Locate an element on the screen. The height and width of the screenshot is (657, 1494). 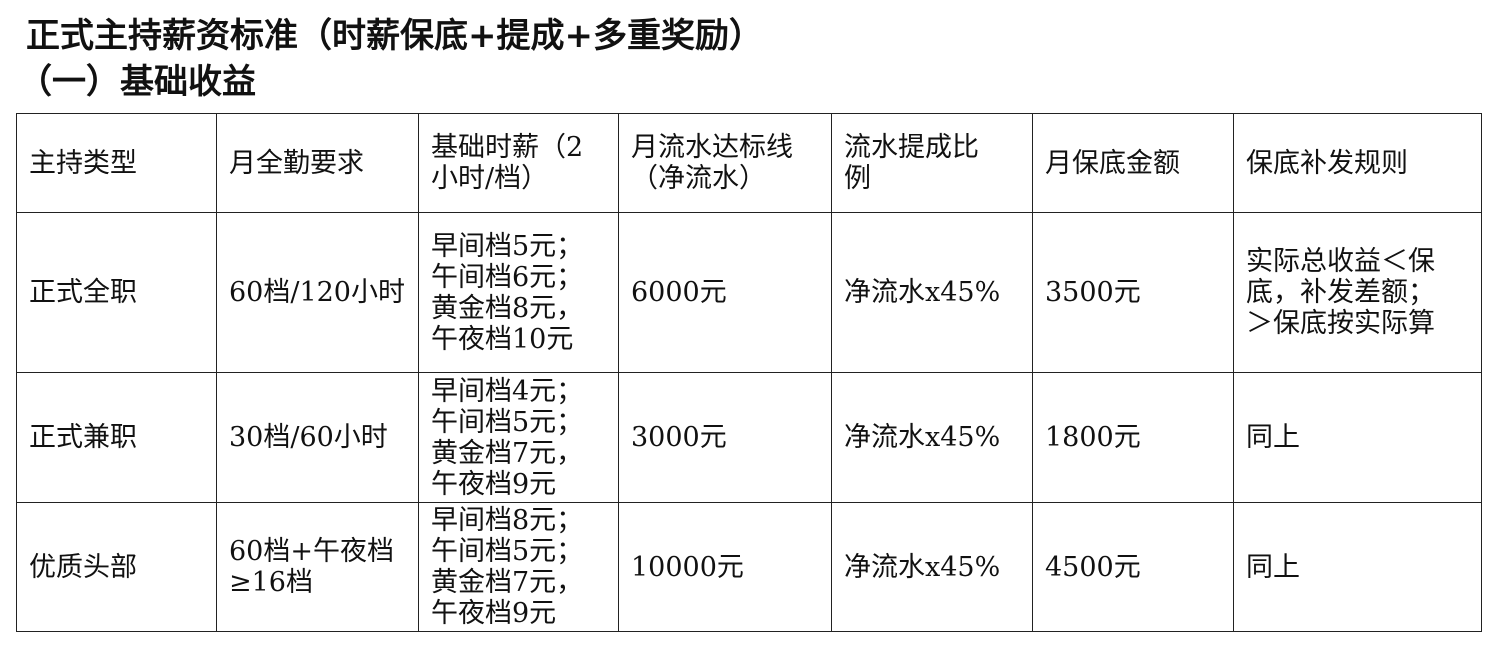
table-cell: 4500元 is located at coordinates (1133, 567).